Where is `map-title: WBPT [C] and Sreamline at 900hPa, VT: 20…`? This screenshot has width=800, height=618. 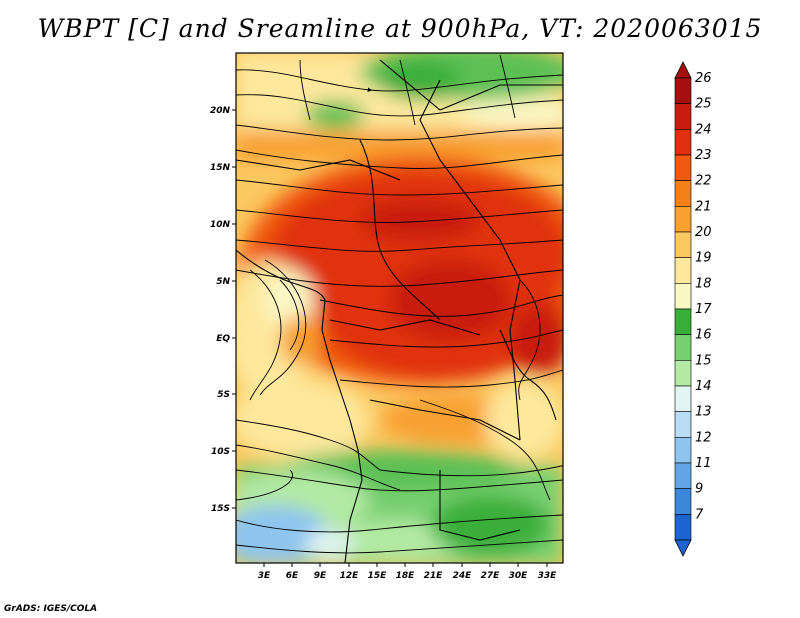
map-title: WBPT [C] and Sreamline at 900hPa, VT: 20… is located at coordinates (400, 28).